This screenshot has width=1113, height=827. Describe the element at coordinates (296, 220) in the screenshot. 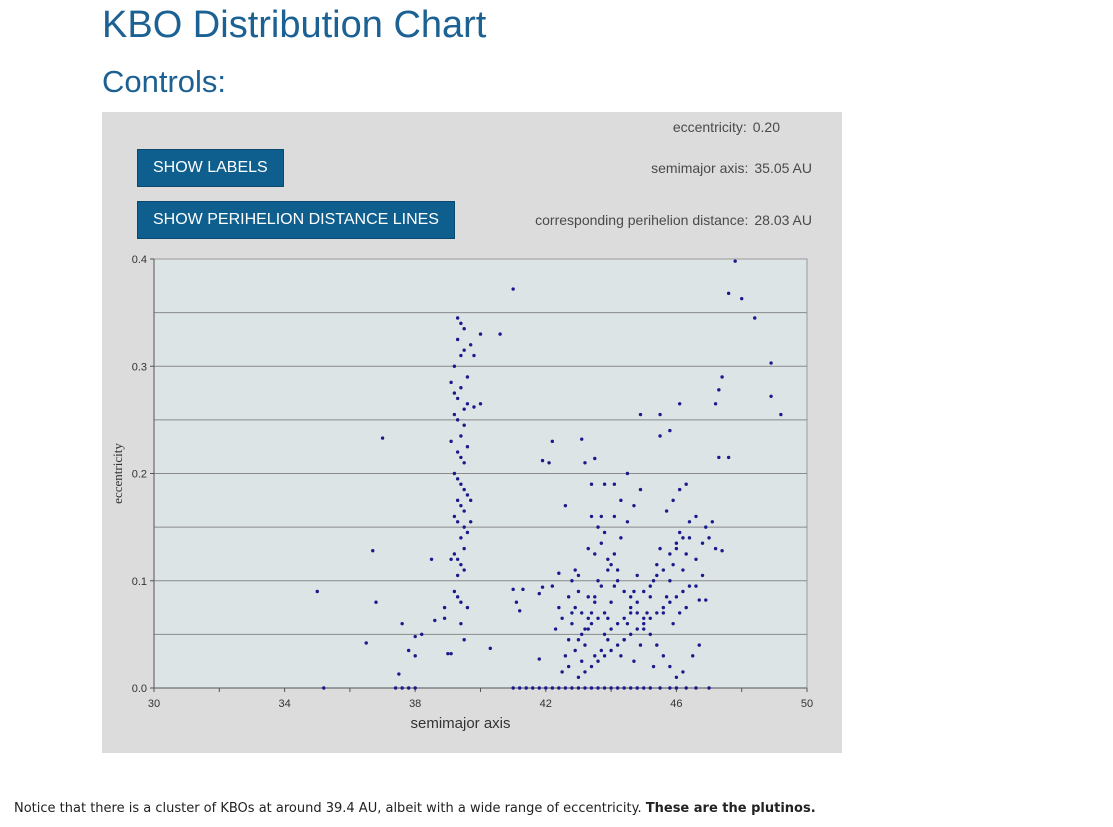

I see `show-perihelion-lines-button: SHOW PERIHELION DISTANCE LINES` at that location.